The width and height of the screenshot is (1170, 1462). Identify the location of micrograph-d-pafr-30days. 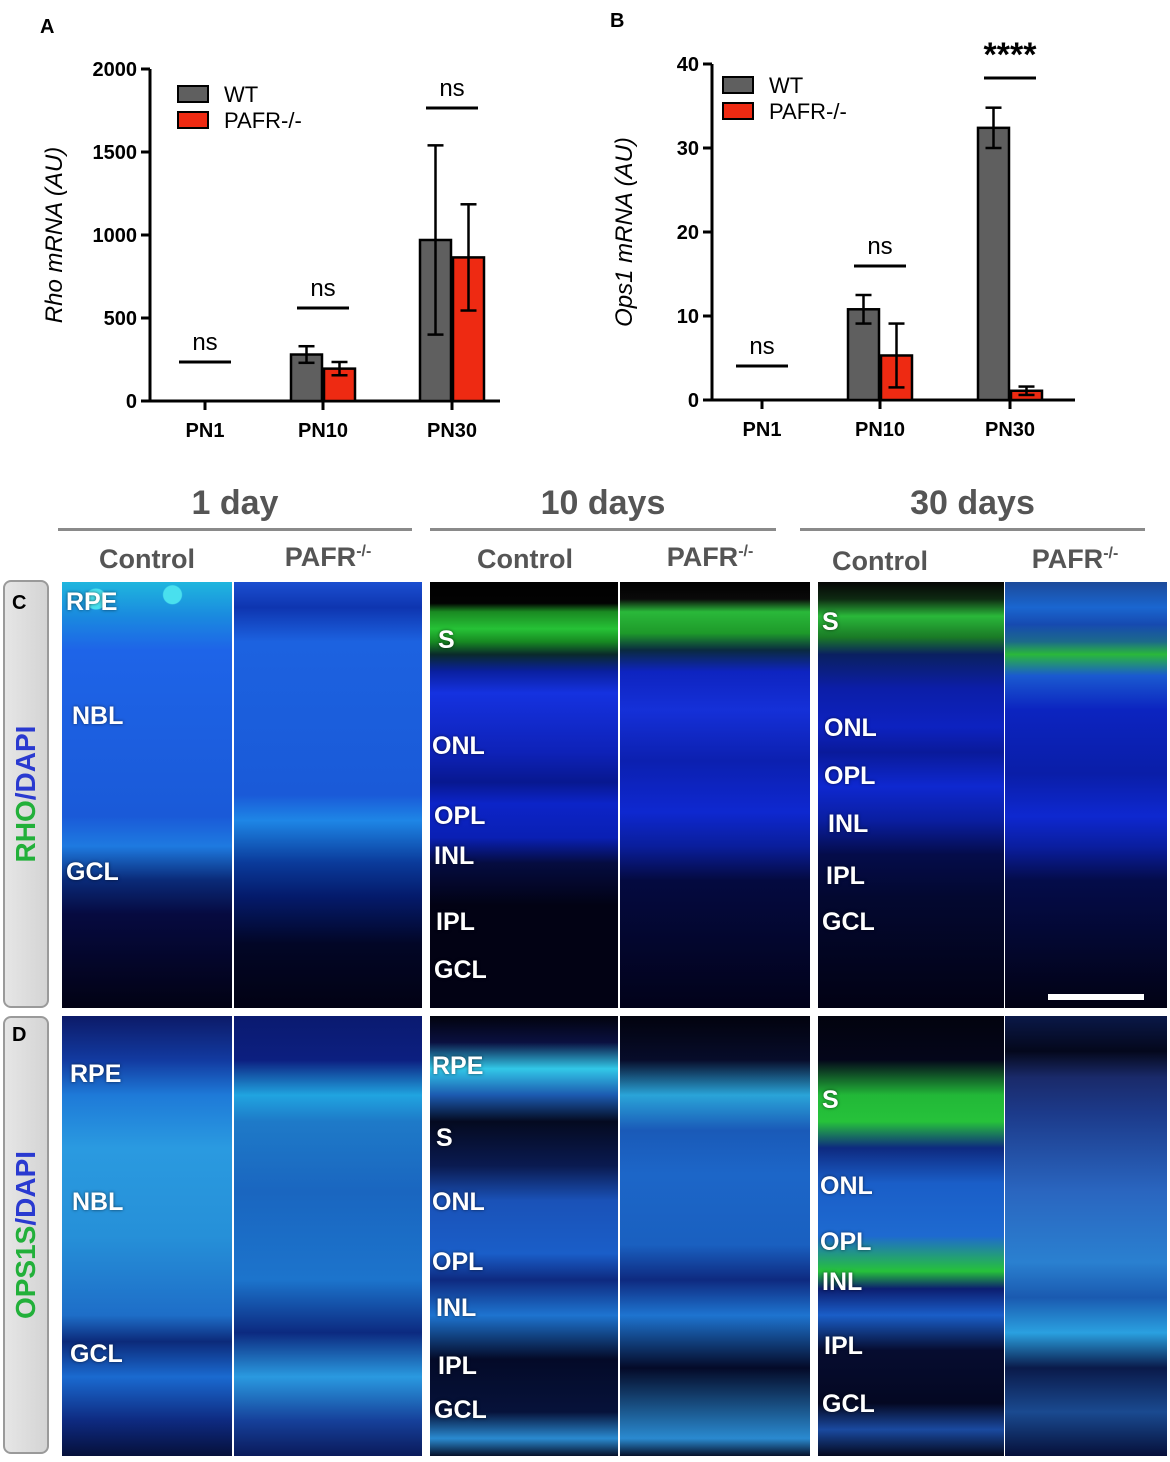
(1086, 1236).